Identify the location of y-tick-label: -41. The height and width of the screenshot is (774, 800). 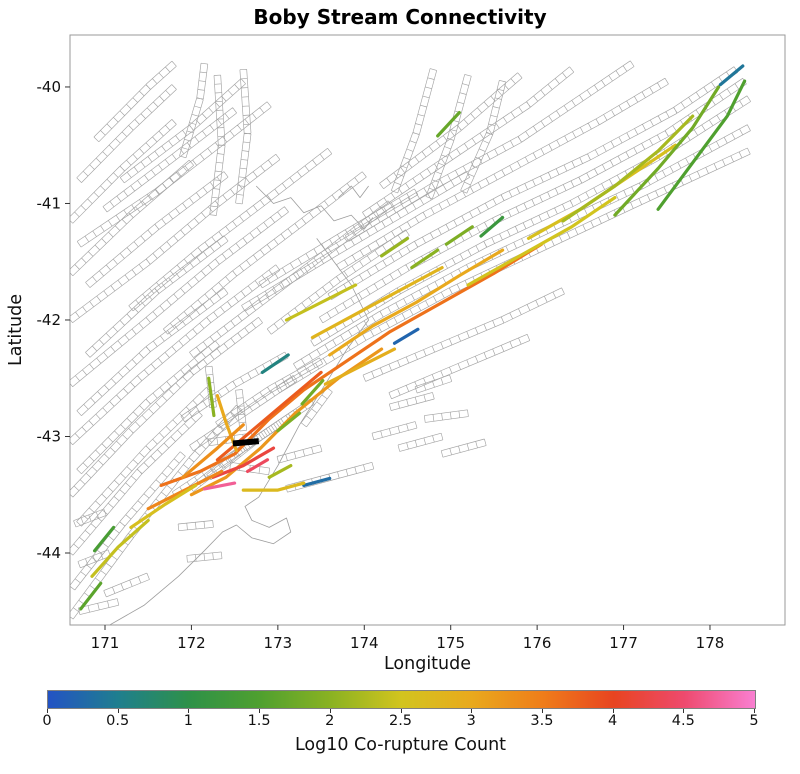
(49, 203).